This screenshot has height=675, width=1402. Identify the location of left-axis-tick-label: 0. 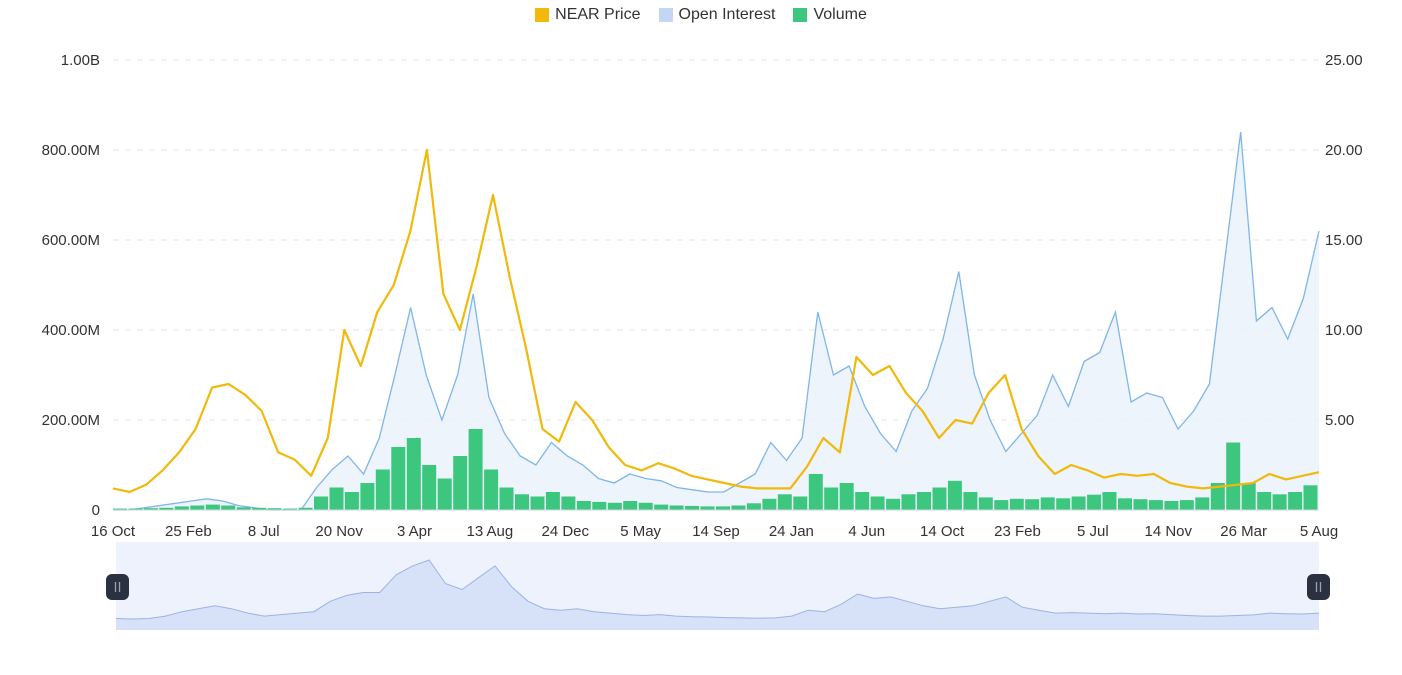
(96, 510).